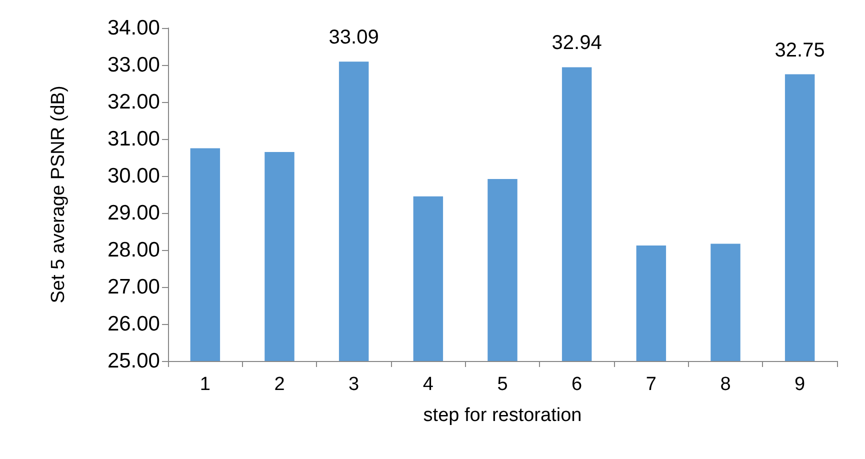 This screenshot has width=865, height=459. I want to click on y-axis-title: Set 5 average PSNR (dB), so click(58, 195).